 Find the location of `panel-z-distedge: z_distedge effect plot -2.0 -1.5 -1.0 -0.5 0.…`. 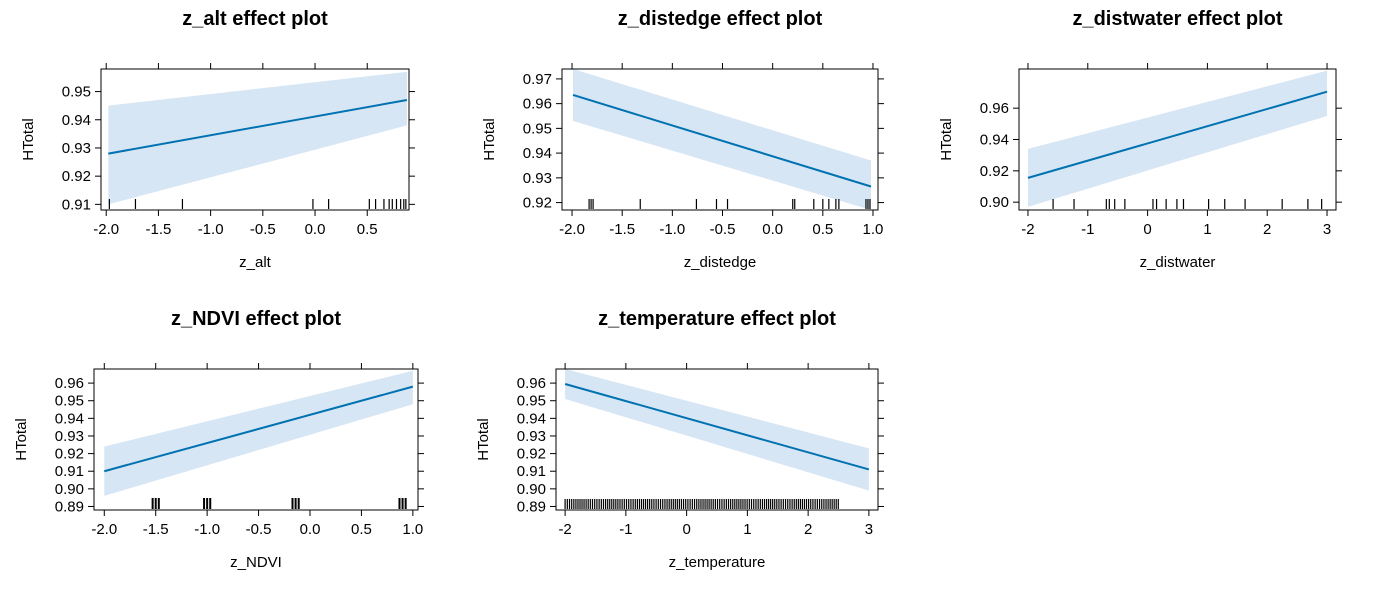

panel-z-distedge: z_distedge effect plot -2.0 -1.5 -1.0 -0.5 0.… is located at coordinates (682, 139).